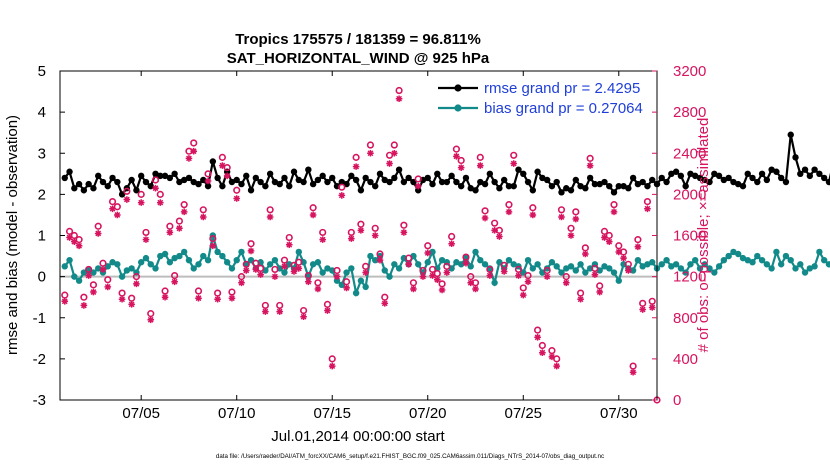 Image resolution: width=830 pixels, height=475 pixels. I want to click on y-right-tick-label: 1200, so click(689, 277).